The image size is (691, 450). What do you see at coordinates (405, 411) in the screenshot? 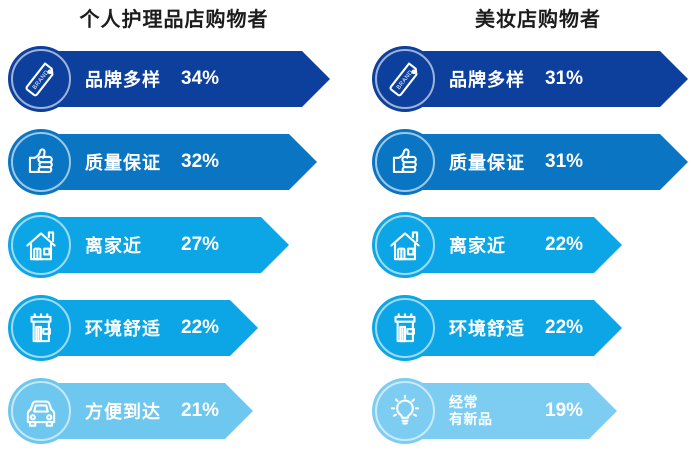
I see `bulb-icon` at bounding box center [405, 411].